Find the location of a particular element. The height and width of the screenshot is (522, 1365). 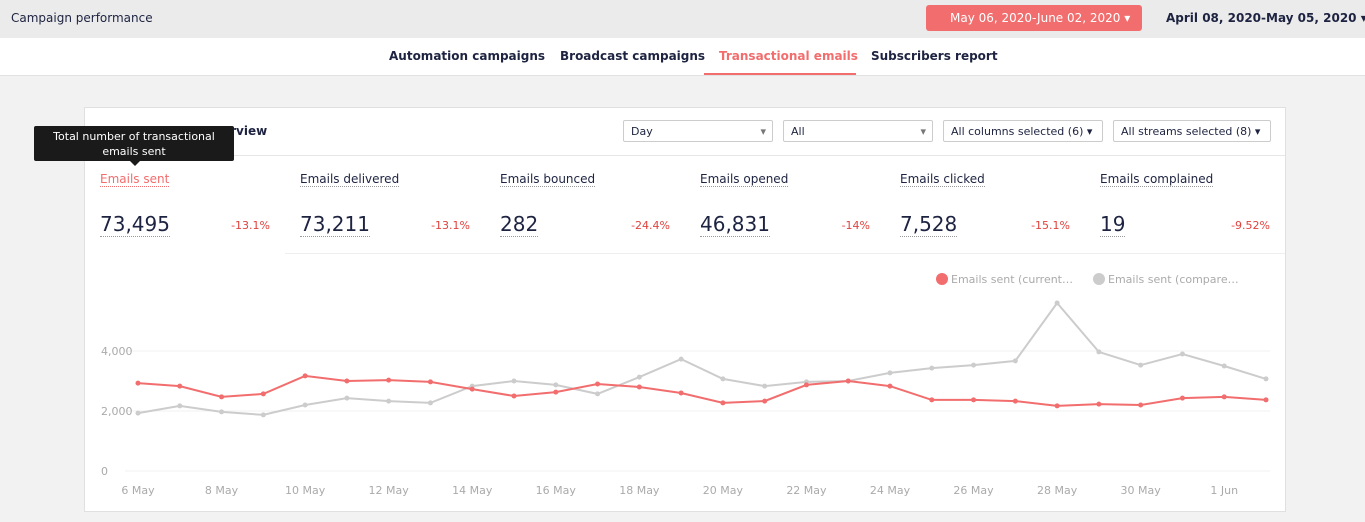

current-range: May 06, 2020-June 02, 2020 is located at coordinates (1035, 18).